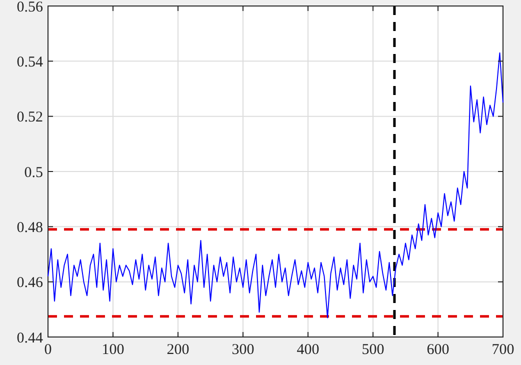 Image resolution: width=521 pixels, height=365 pixels. I want to click on x-tick-label: 600, so click(438, 350).